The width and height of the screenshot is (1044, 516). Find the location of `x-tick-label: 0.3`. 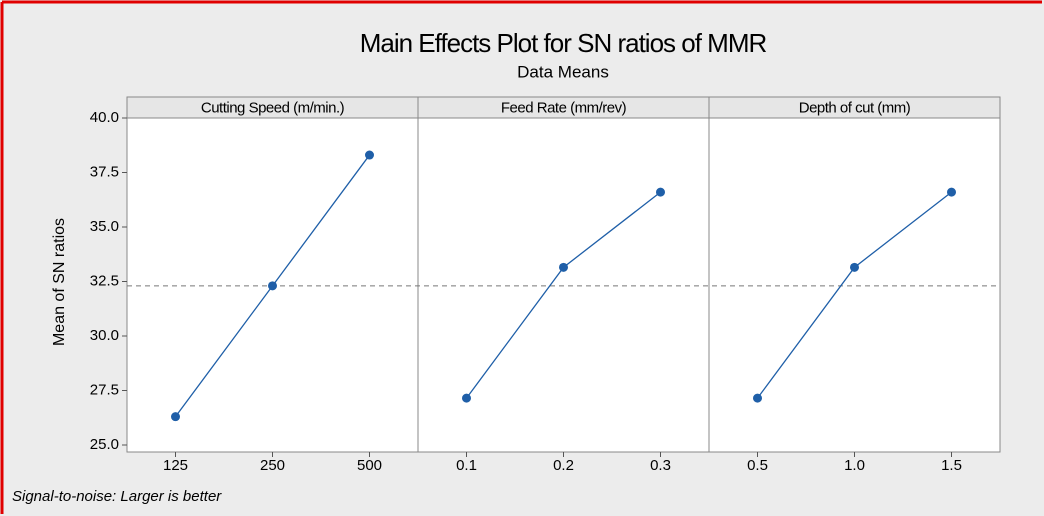

x-tick-label: 0.3 is located at coordinates (660, 465).